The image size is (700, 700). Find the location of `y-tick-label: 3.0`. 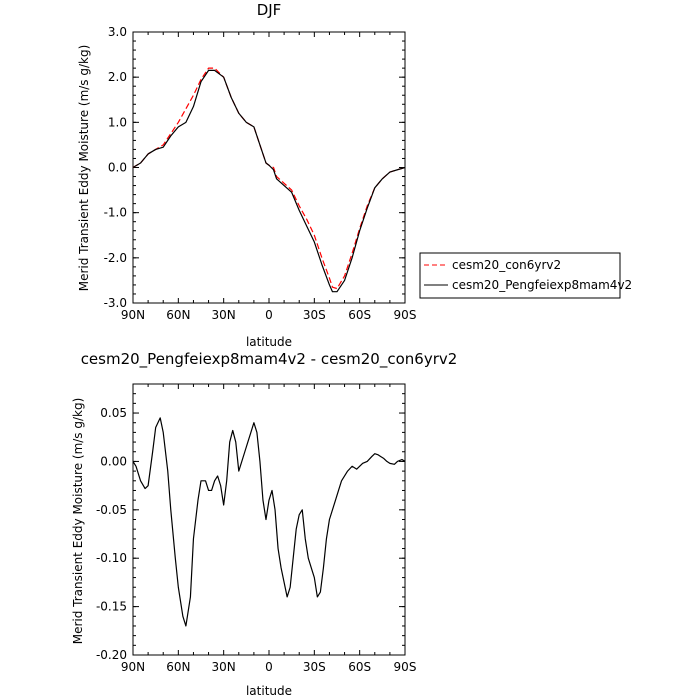

y-tick-label: 3.0 is located at coordinates (117, 32).